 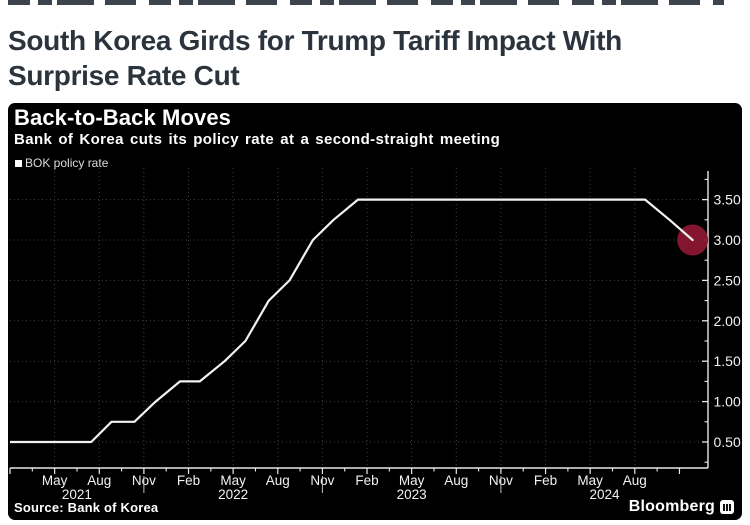 I want to click on bloomberg-wordmark: Bloomberg, so click(x=671, y=506).